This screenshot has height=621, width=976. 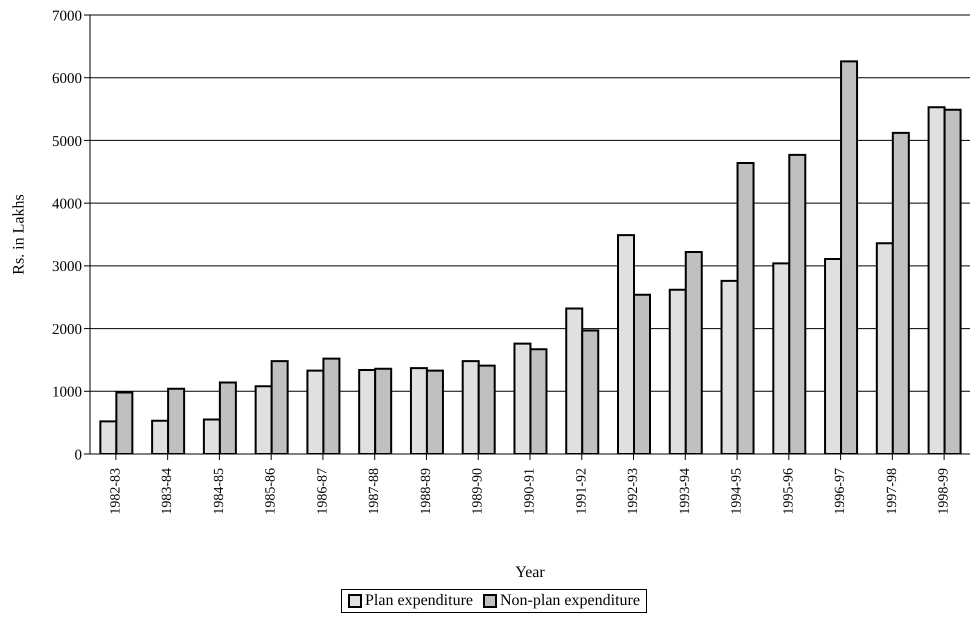 What do you see at coordinates (19, 234) in the screenshot?
I see `y-axis-title: Rs. in Lakhs` at bounding box center [19, 234].